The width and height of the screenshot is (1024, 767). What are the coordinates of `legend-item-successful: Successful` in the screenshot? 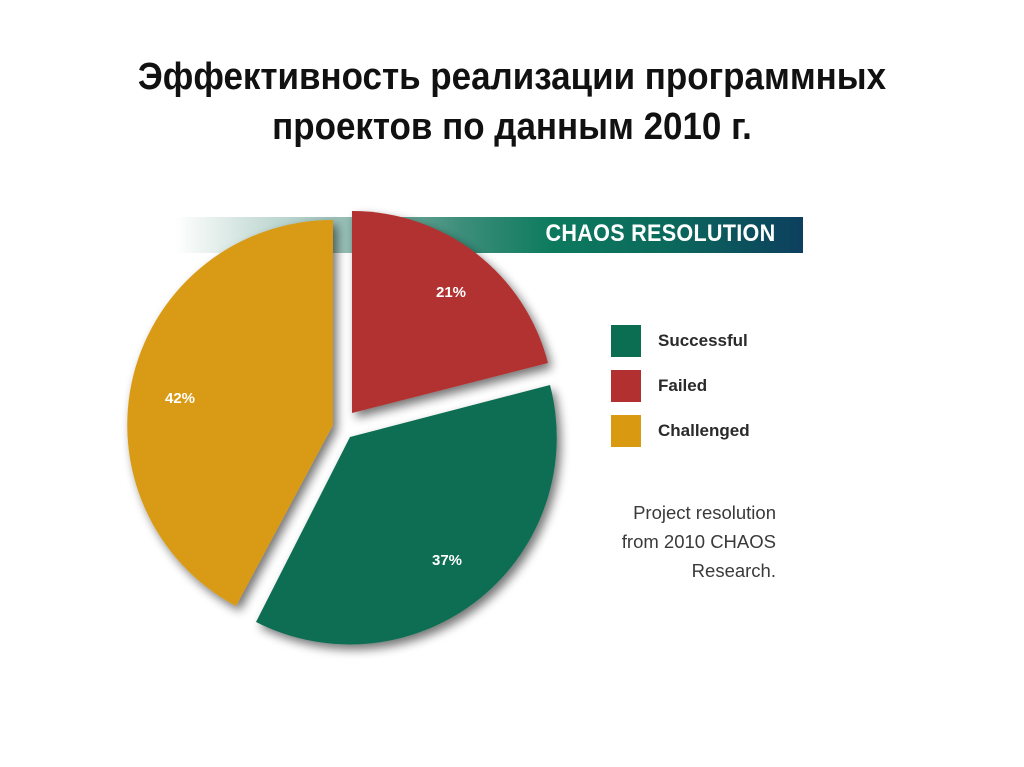 It's located at (680, 340).